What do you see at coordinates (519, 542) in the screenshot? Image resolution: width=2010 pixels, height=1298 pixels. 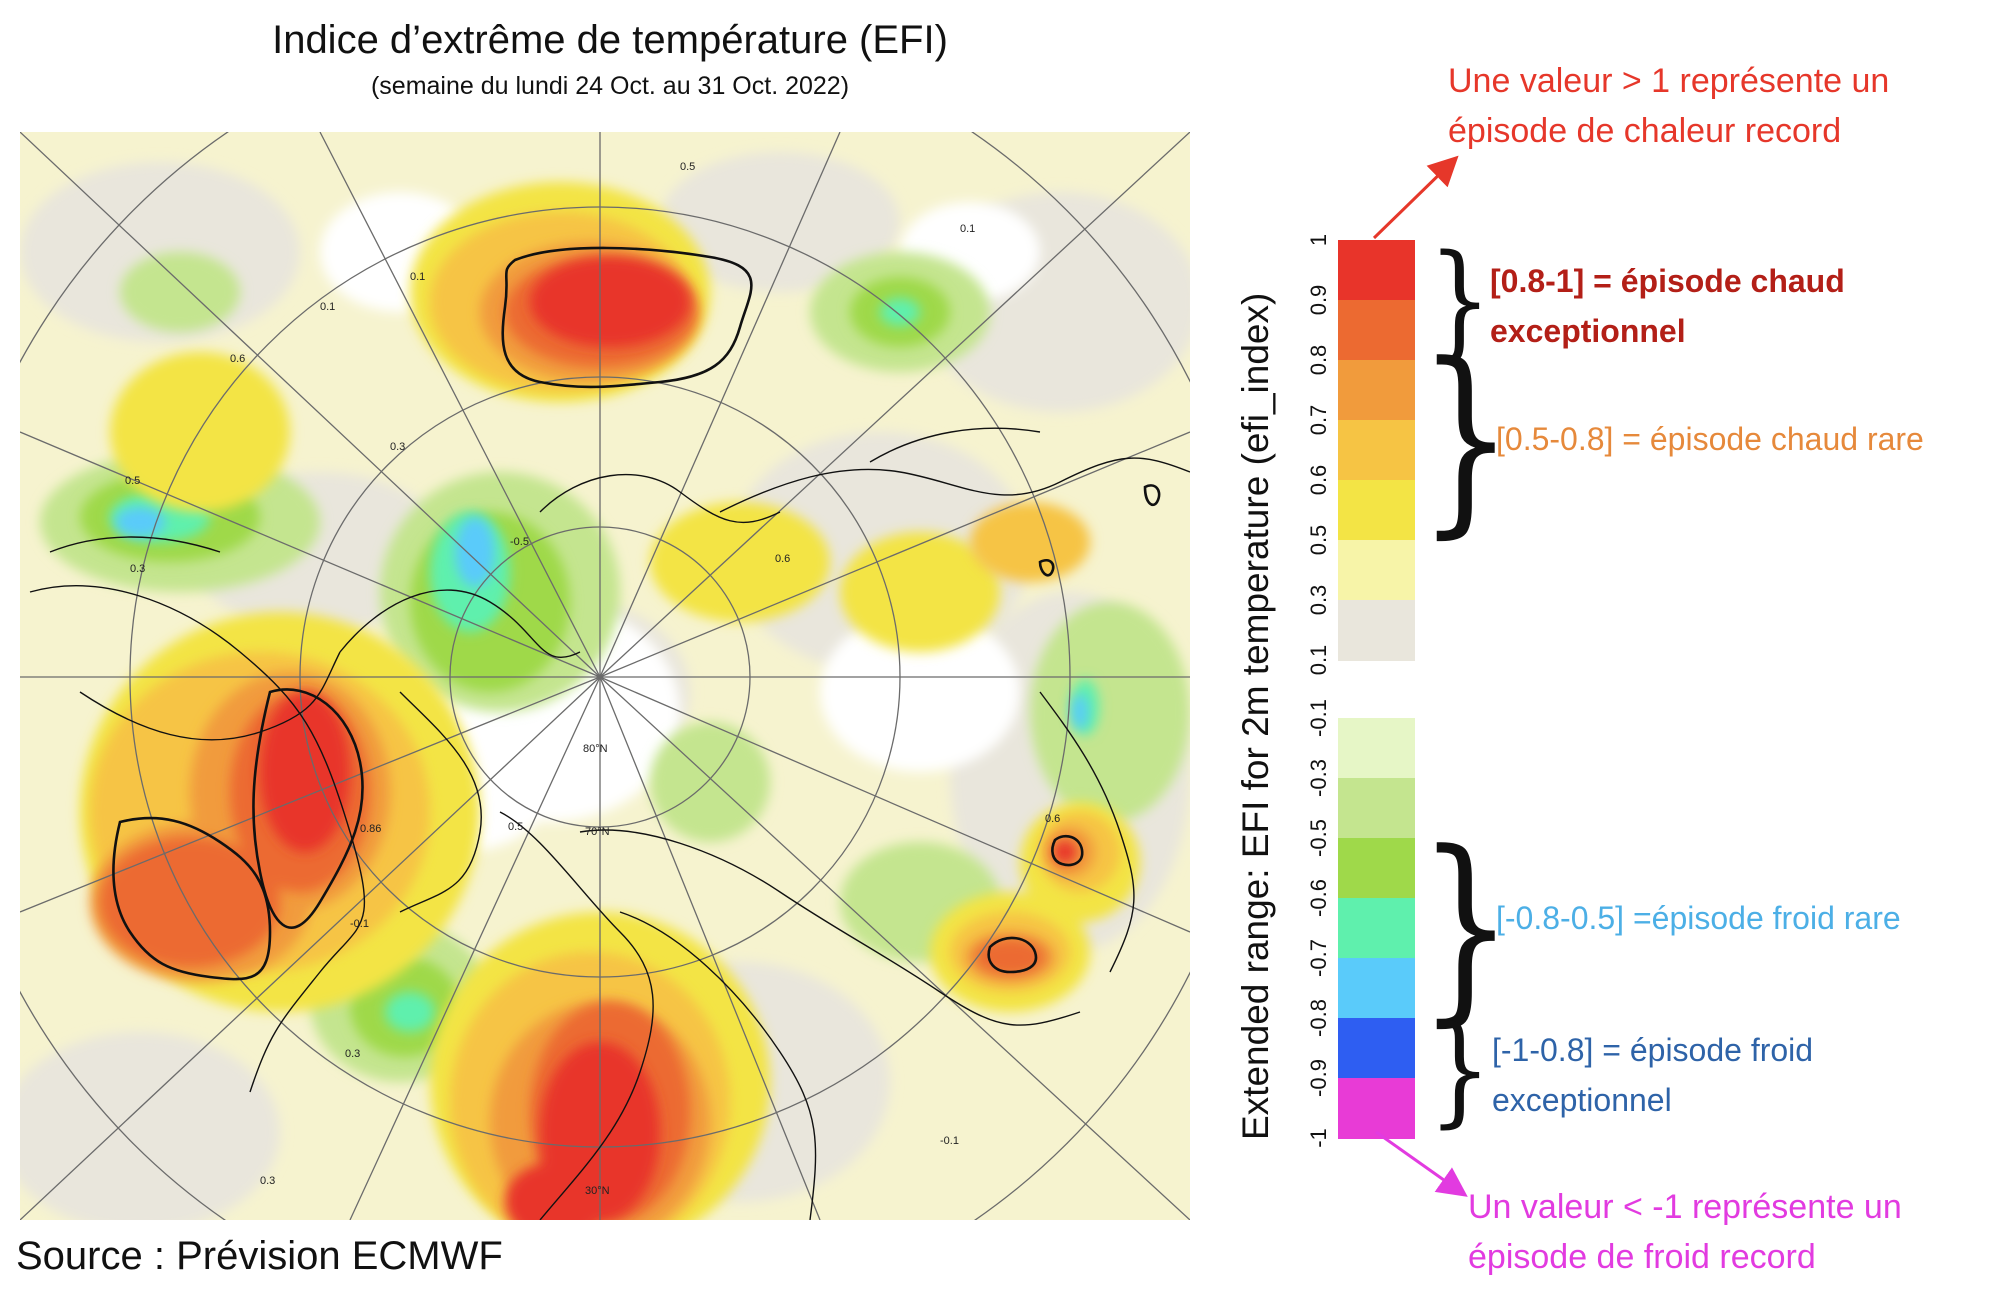 I see `contour-label: -0.5` at bounding box center [519, 542].